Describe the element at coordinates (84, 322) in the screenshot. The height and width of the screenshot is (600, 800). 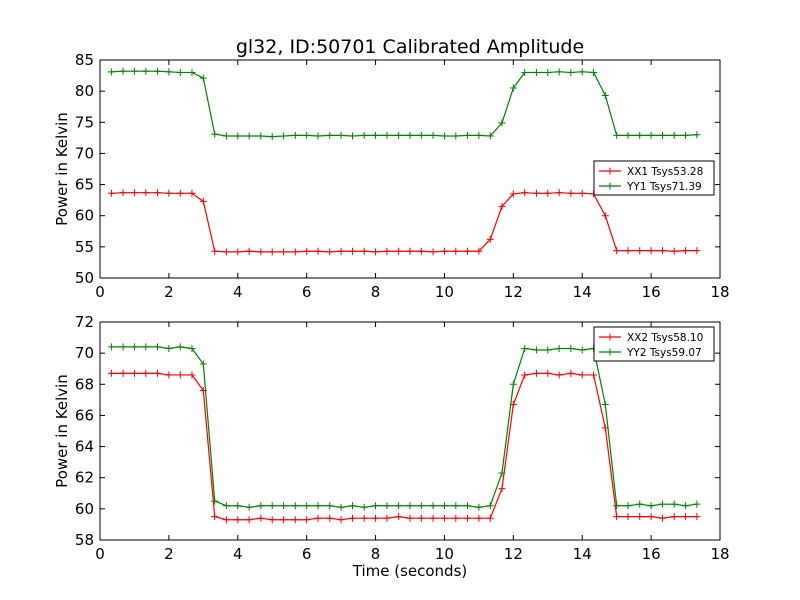
I see `y-tick-label: 72` at that location.